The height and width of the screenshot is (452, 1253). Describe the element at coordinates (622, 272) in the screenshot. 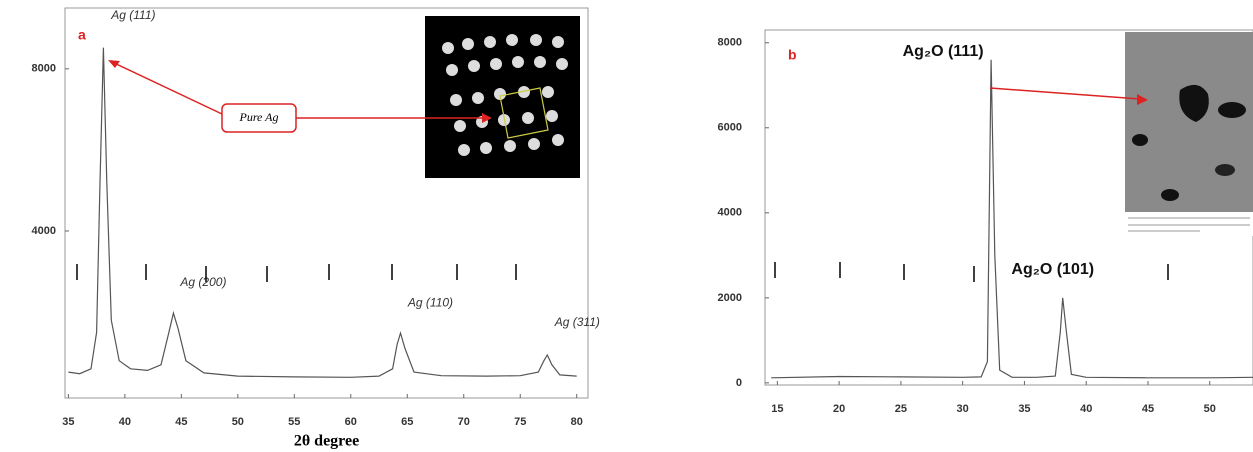

I see `decor-marks` at that location.